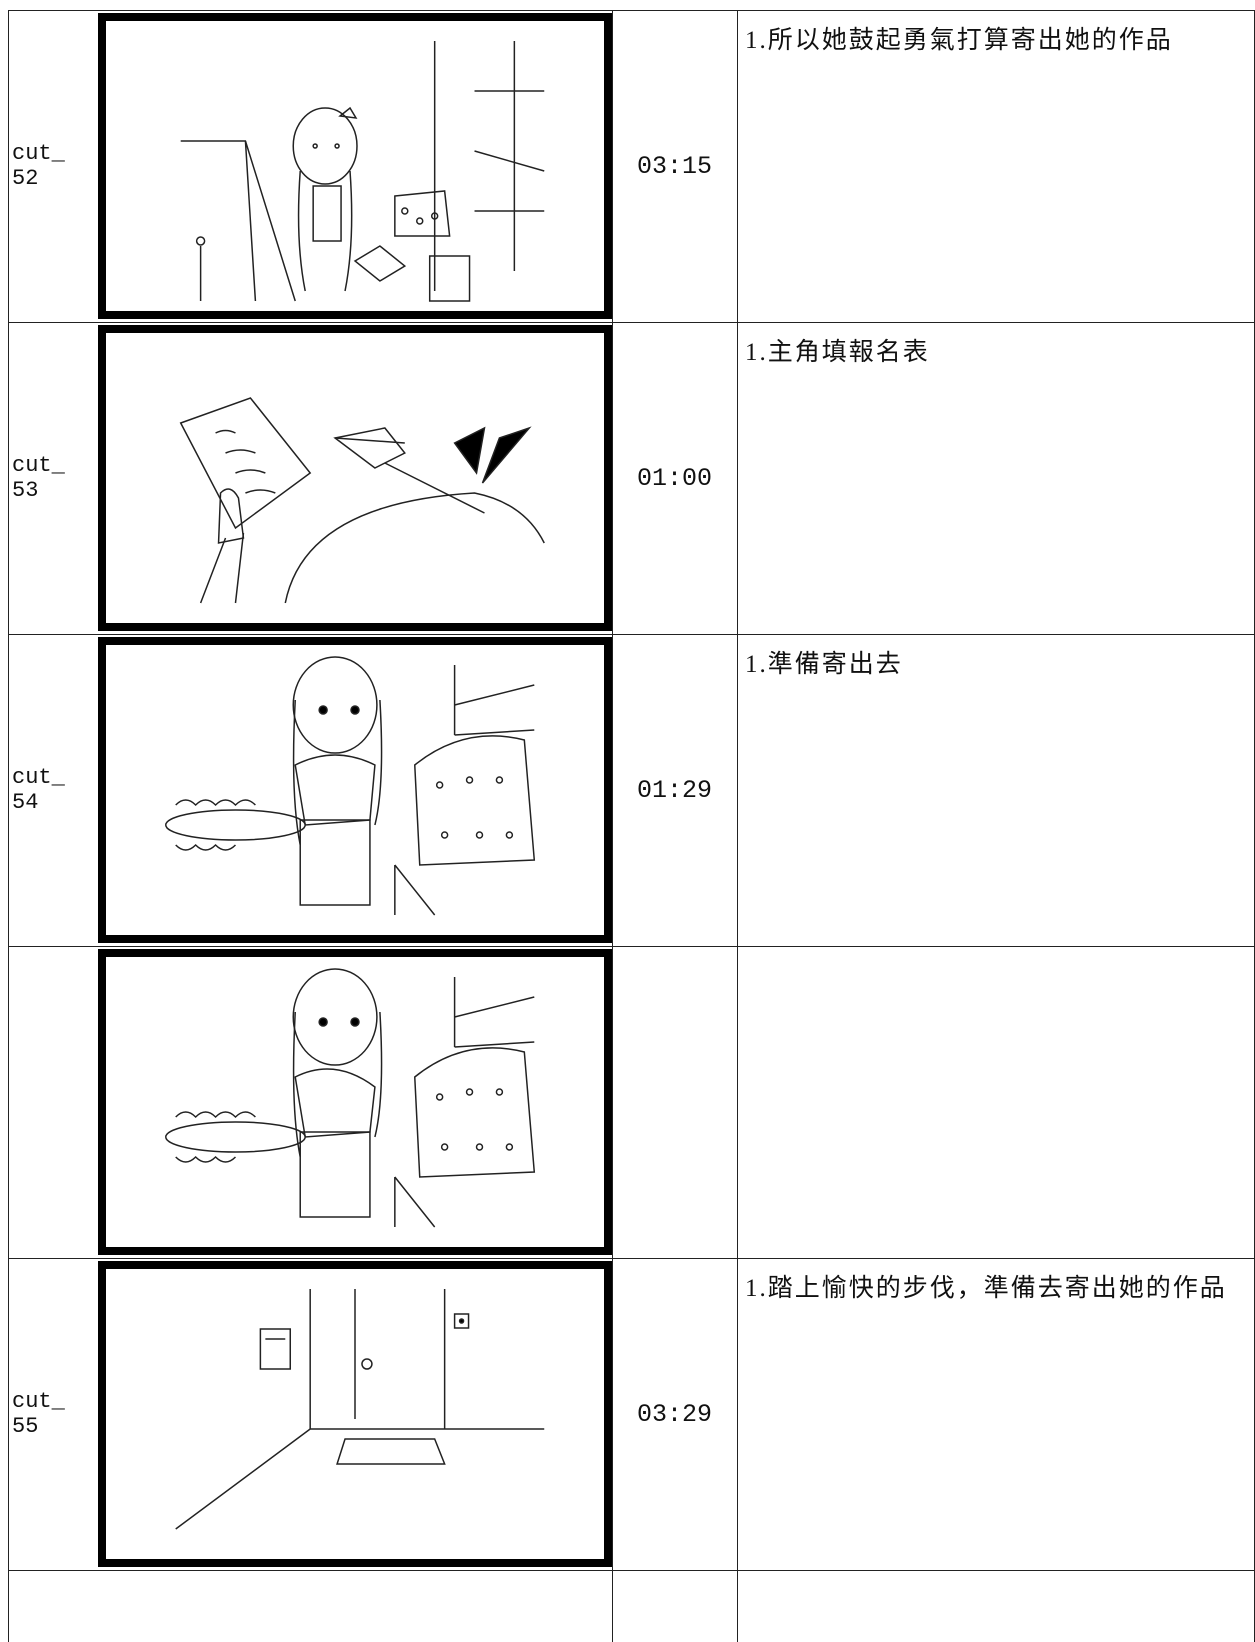 This screenshot has width=1255, height=1642. What do you see at coordinates (837, 352) in the screenshot?
I see `description: 1.主角填報名表` at bounding box center [837, 352].